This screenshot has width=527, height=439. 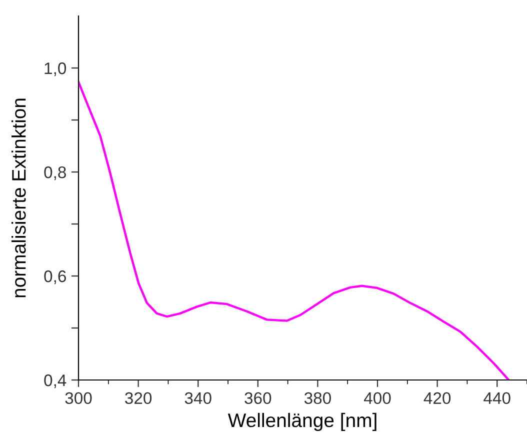 What do you see at coordinates (317, 398) in the screenshot?
I see `x-tick-label: 380` at bounding box center [317, 398].